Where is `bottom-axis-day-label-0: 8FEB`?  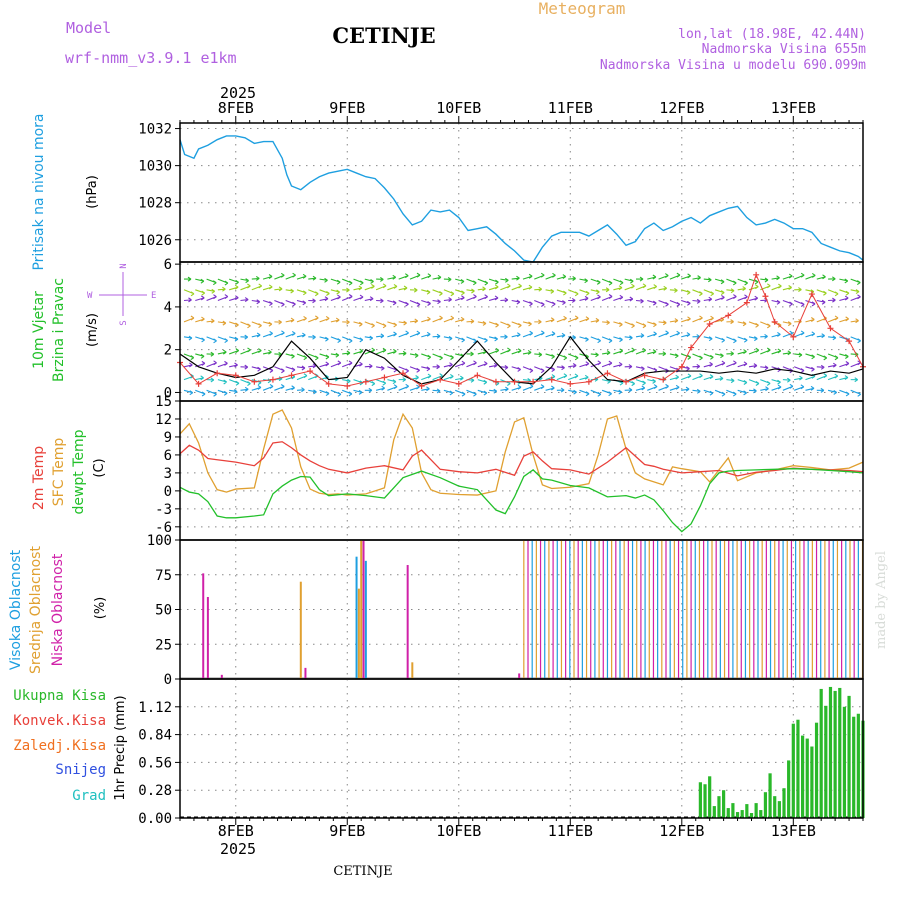
bottom-axis-day-label-0: 8FEB is located at coordinates (236, 831).